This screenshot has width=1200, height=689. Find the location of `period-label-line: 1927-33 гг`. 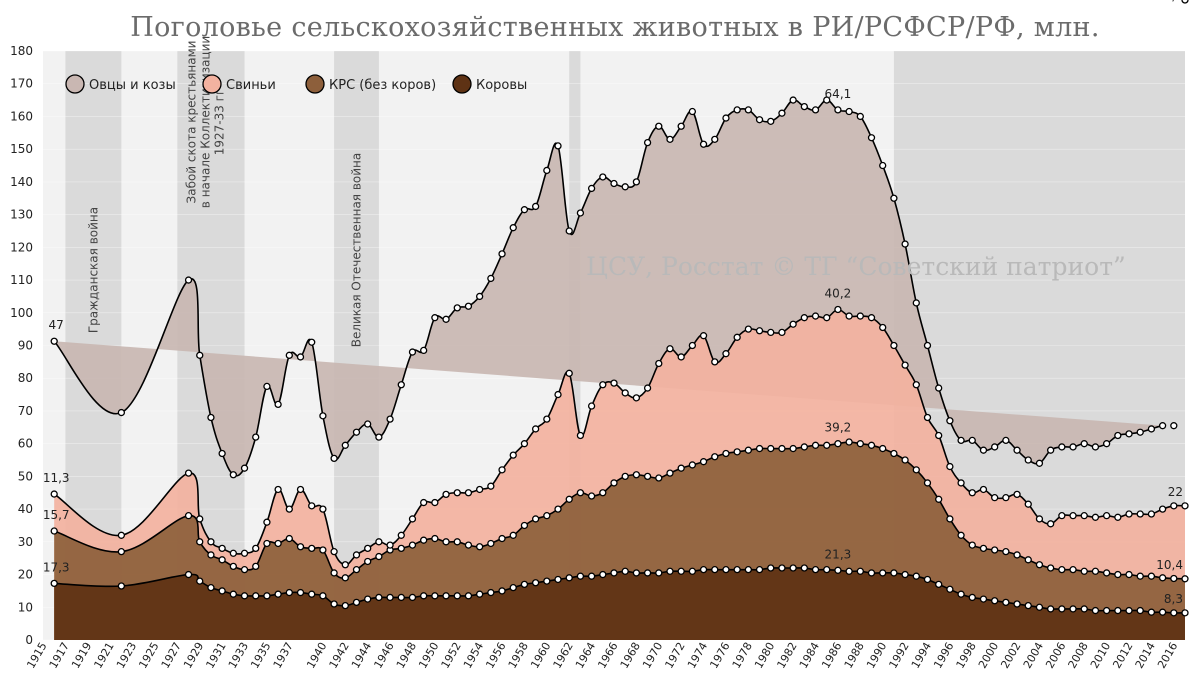

period-label-line: 1927-33 гг is located at coordinates (219, 122).